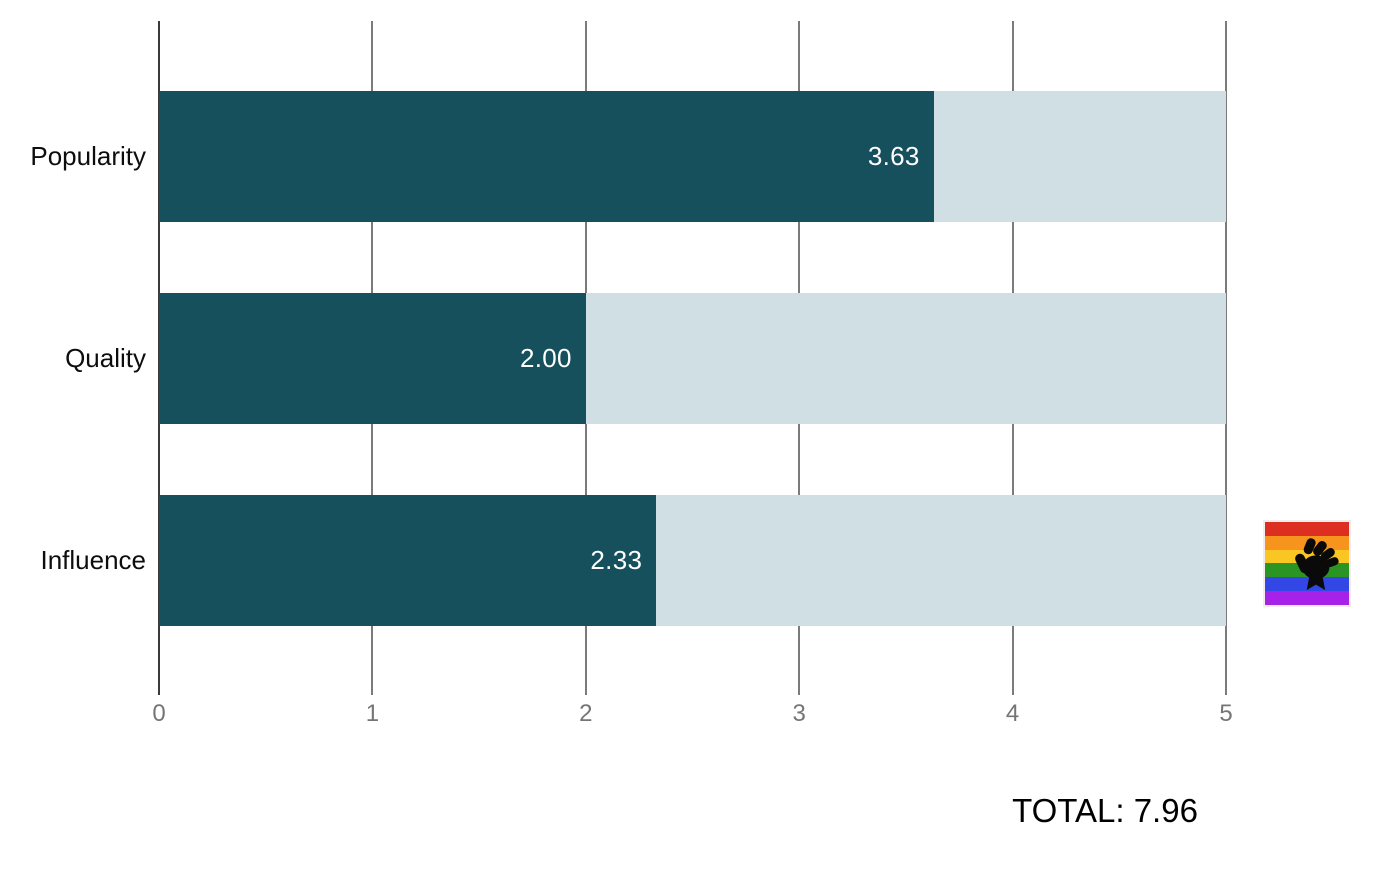 This screenshot has width=1388, height=882. Describe the element at coordinates (1105, 810) in the screenshot. I see `total-label: TOTAL: 7.96` at that location.